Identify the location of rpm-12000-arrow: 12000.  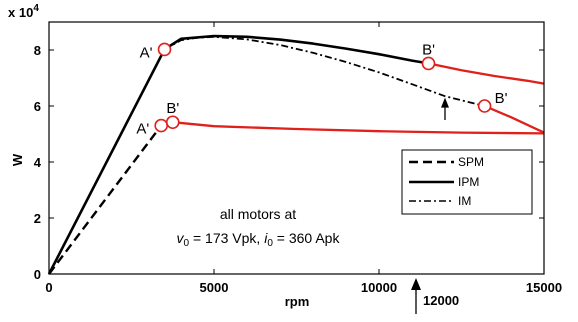
(435, 296).